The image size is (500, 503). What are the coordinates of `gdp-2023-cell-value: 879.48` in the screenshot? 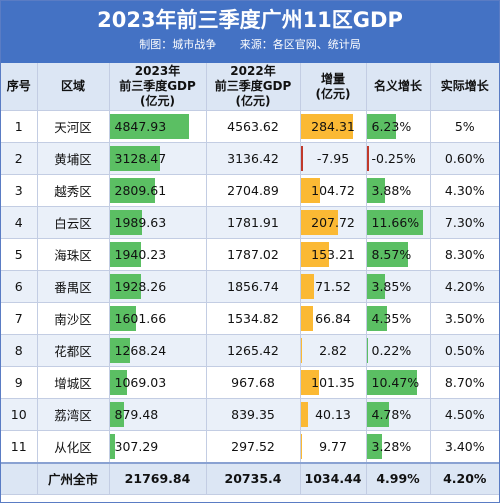 It's located at (136, 414).